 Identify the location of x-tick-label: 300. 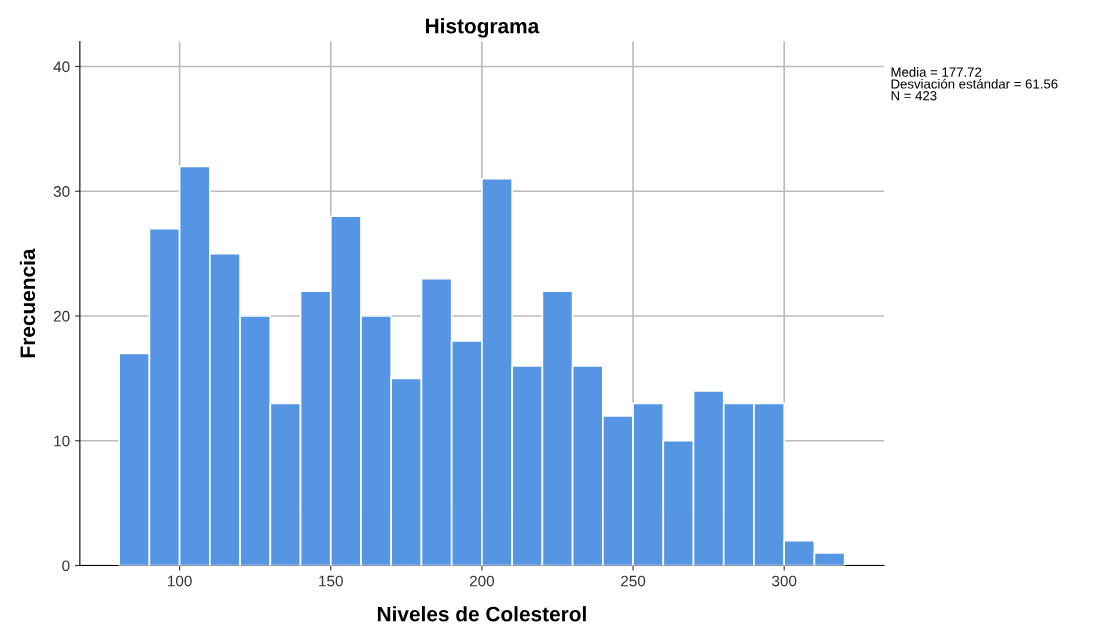
(784, 581).